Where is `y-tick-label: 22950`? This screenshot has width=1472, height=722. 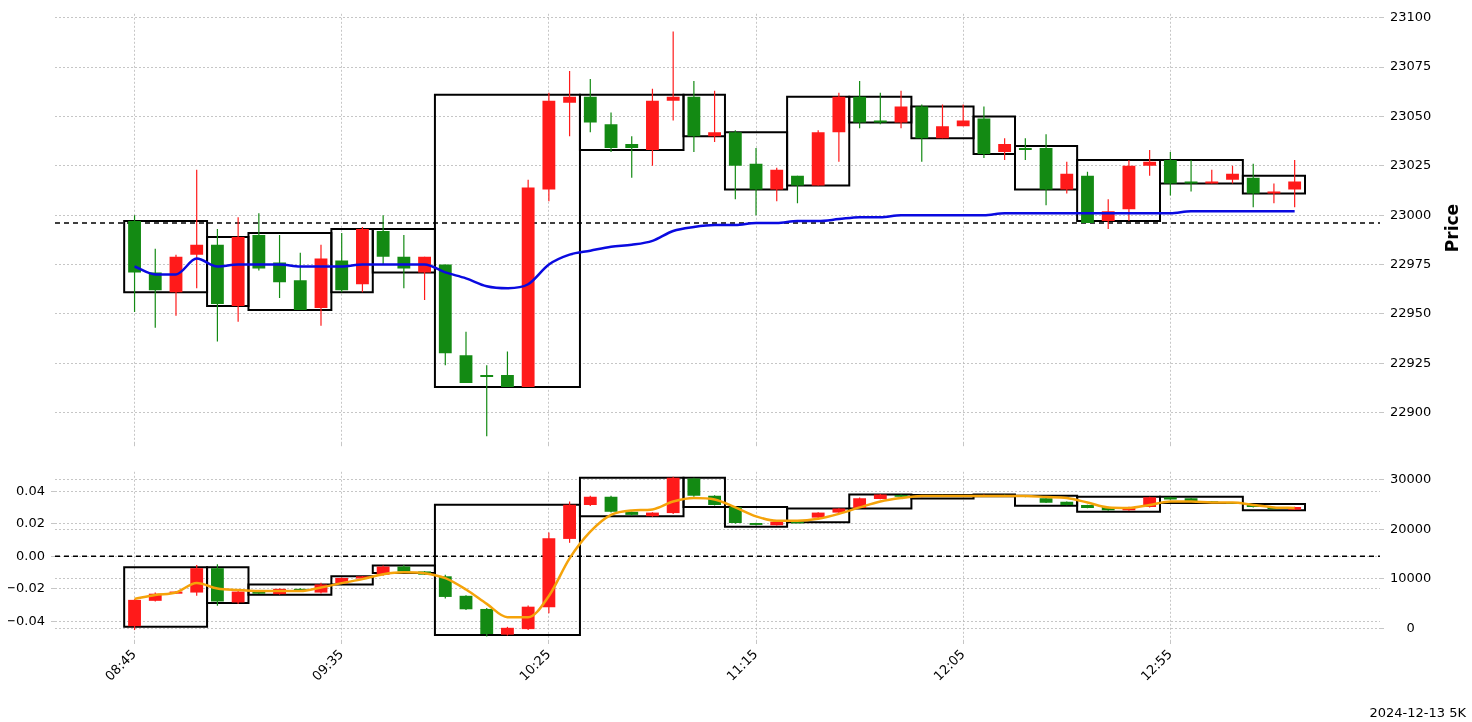 y-tick-label: 22950 is located at coordinates (1411, 313).